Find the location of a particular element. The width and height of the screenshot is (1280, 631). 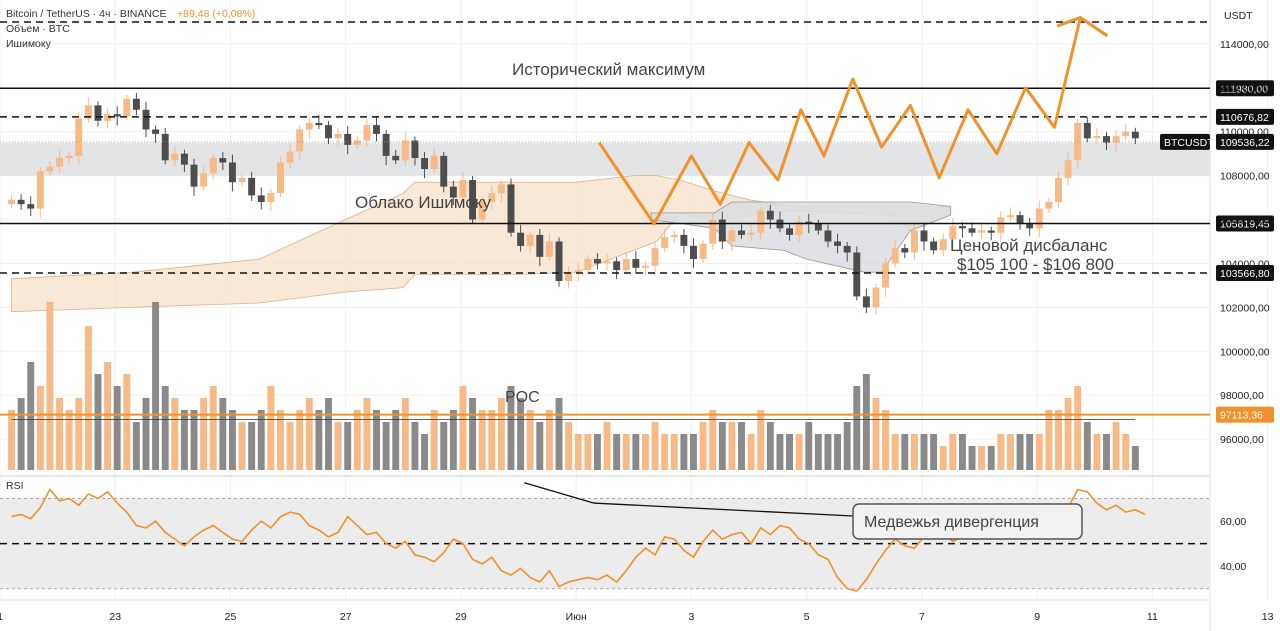

price-axis-label: 104000,00 is located at coordinates (1245, 264).